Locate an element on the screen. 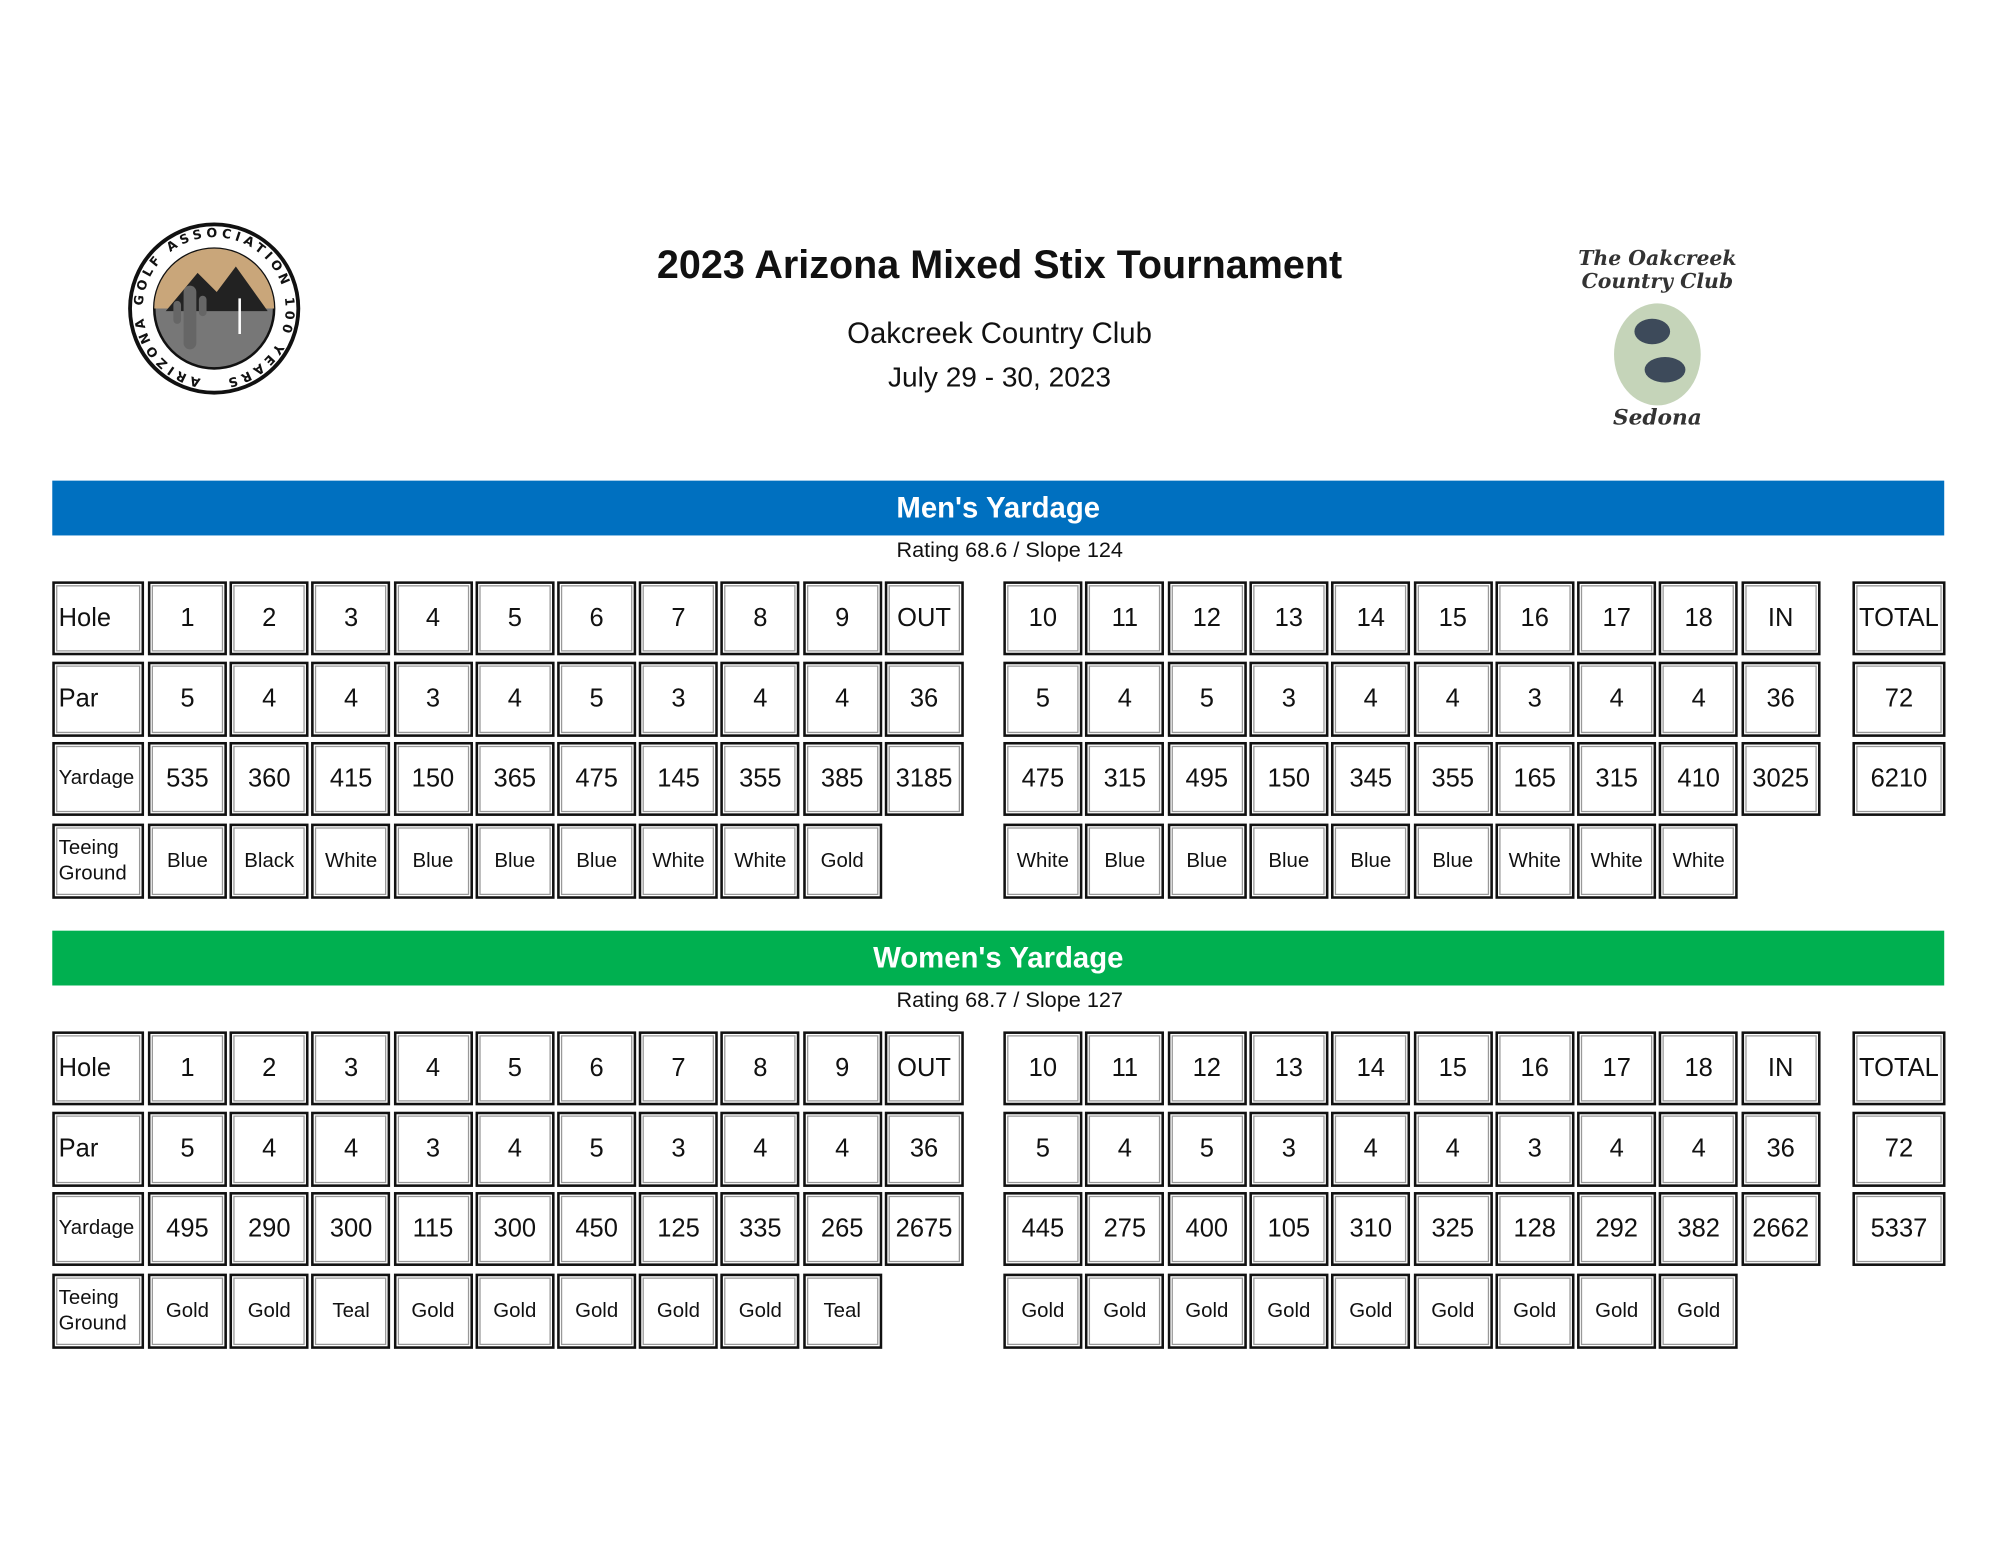 The image size is (1999, 1545). women-rating-slope: Rating 68.7 / Slope 127 is located at coordinates (1009, 1000).